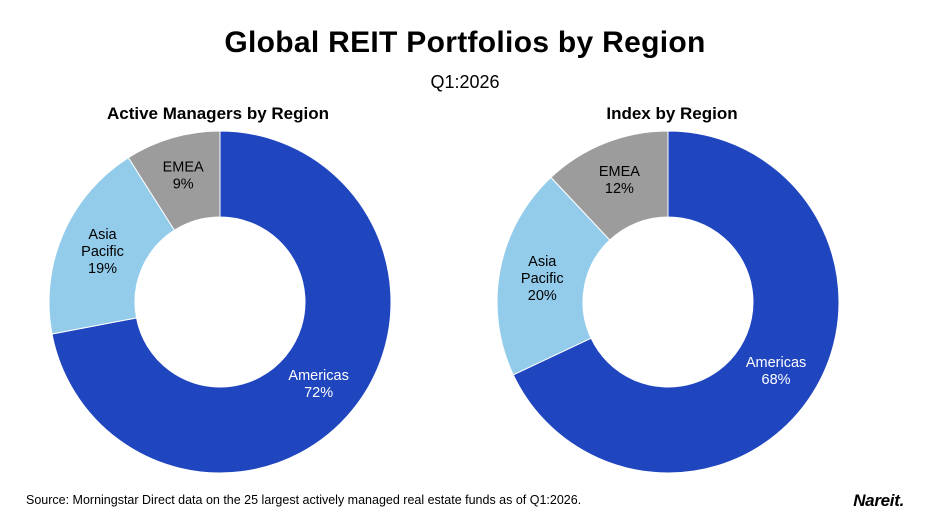 This screenshot has height=525, width=930. What do you see at coordinates (465, 82) in the screenshot?
I see `page-subtitle: Q1:2026` at bounding box center [465, 82].